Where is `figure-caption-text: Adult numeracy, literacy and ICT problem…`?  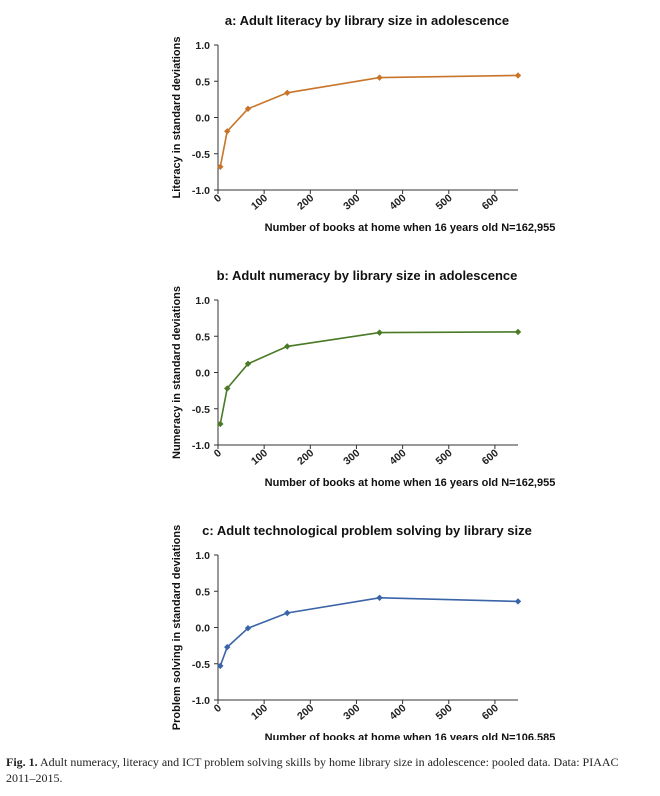
figure-caption-text: Adult numeracy, literacy and ICT problem… is located at coordinates (312, 770).